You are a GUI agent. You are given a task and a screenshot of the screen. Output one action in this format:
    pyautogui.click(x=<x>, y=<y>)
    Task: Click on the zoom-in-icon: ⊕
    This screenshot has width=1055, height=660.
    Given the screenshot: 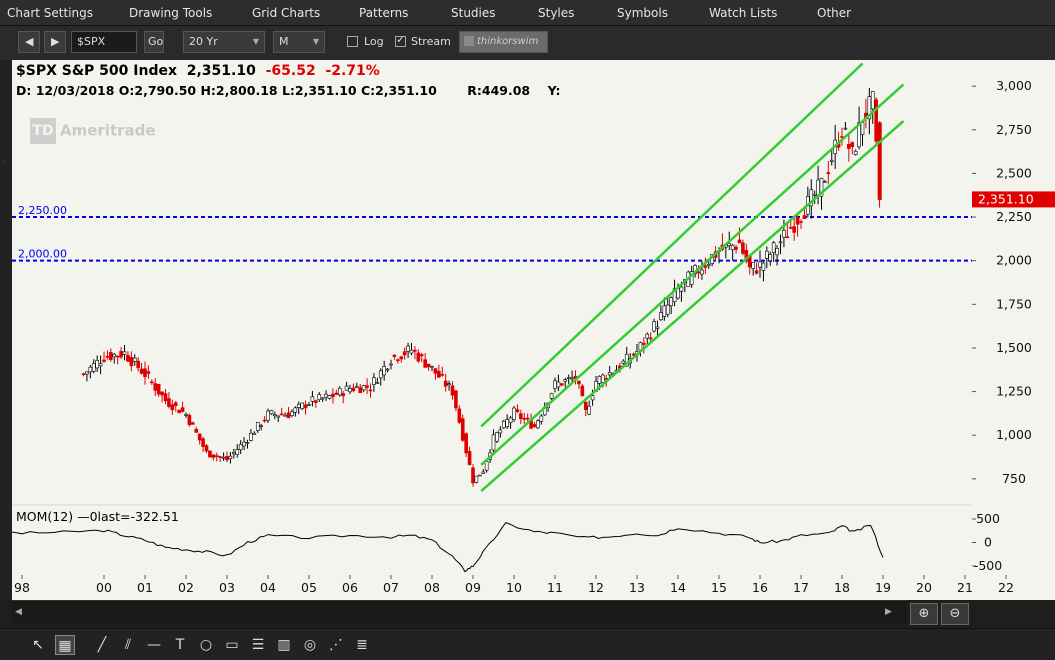 What is the action you would take?
    pyautogui.click(x=924, y=614)
    